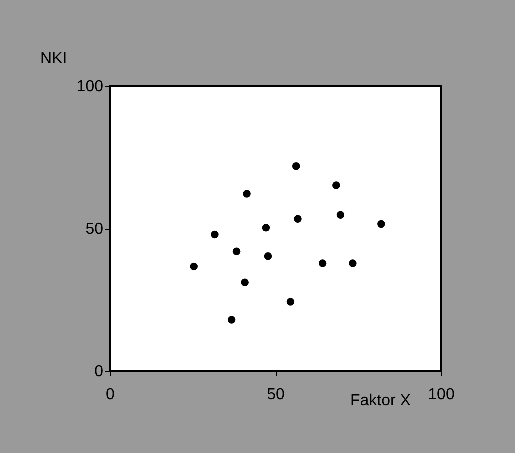  What do you see at coordinates (381, 401) in the screenshot?
I see `x-axis-title: Faktor X` at bounding box center [381, 401].